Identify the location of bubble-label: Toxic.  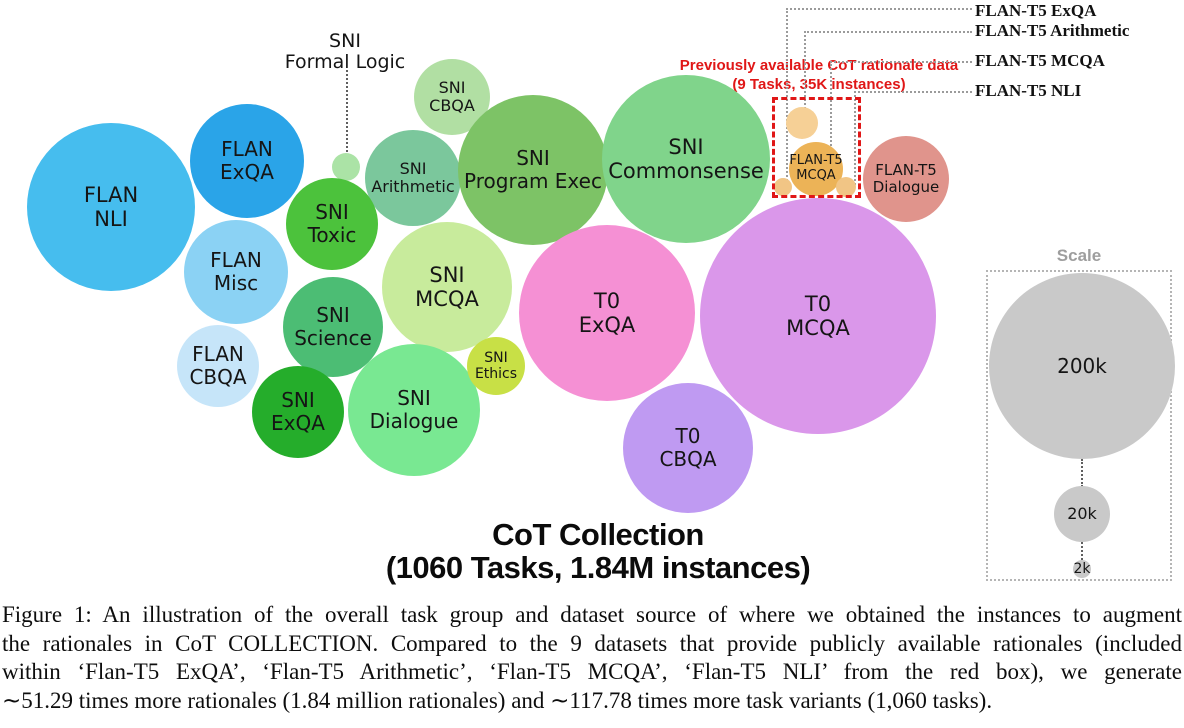
(332, 235).